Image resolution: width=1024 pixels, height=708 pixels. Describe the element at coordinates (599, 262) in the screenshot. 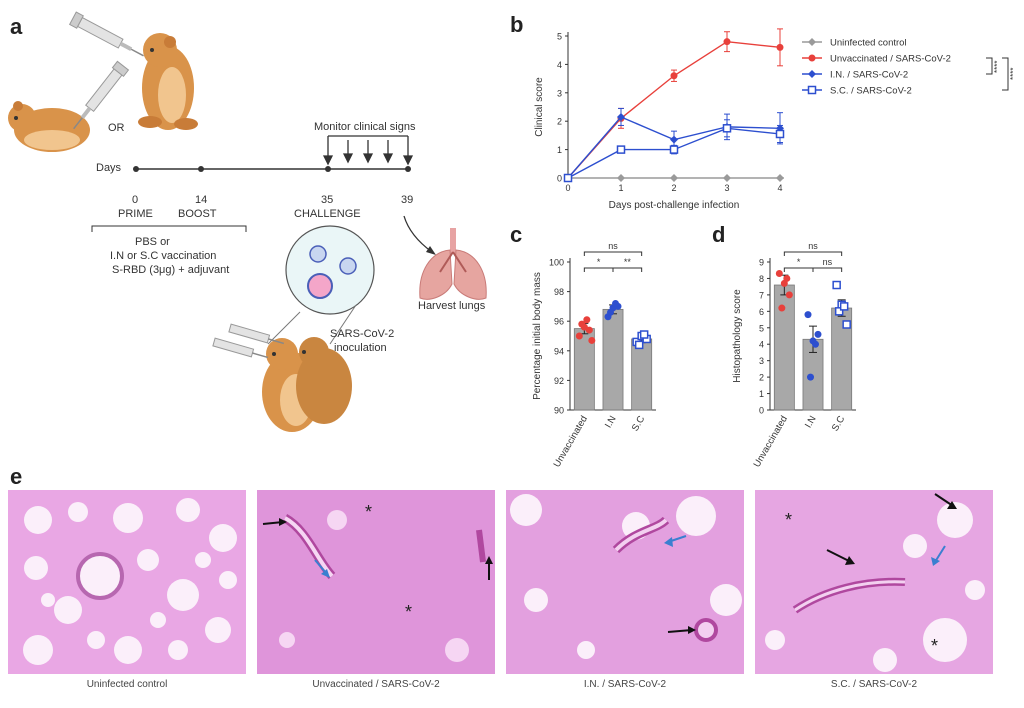

I see `significance-label: *` at that location.